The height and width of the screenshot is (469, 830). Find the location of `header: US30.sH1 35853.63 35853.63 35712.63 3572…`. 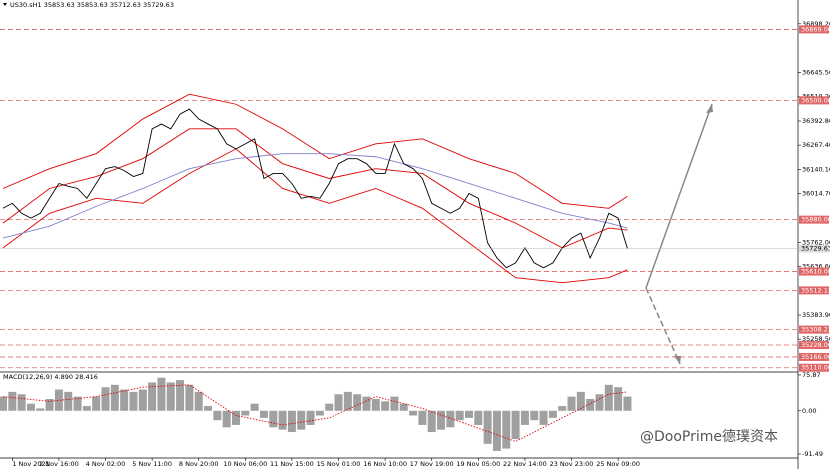

header: US30.sH1 35853.63 35853.63 35712.63 3572… is located at coordinates (92, 5).